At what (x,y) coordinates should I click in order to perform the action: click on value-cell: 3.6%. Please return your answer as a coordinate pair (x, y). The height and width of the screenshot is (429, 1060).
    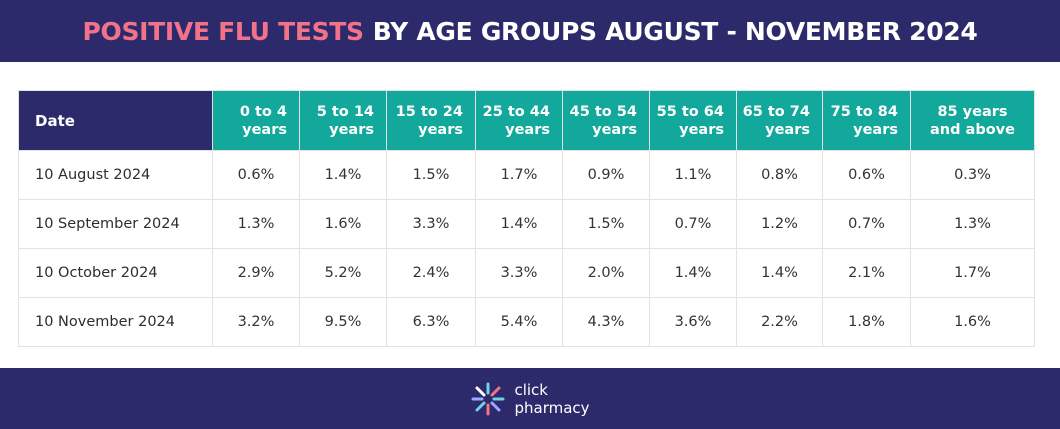
    Looking at the image, I should click on (693, 322).